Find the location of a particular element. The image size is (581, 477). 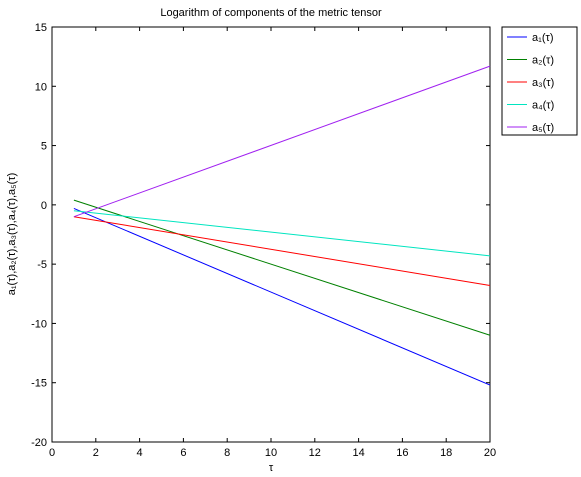

x-tick-label: 14 is located at coordinates (358, 453).